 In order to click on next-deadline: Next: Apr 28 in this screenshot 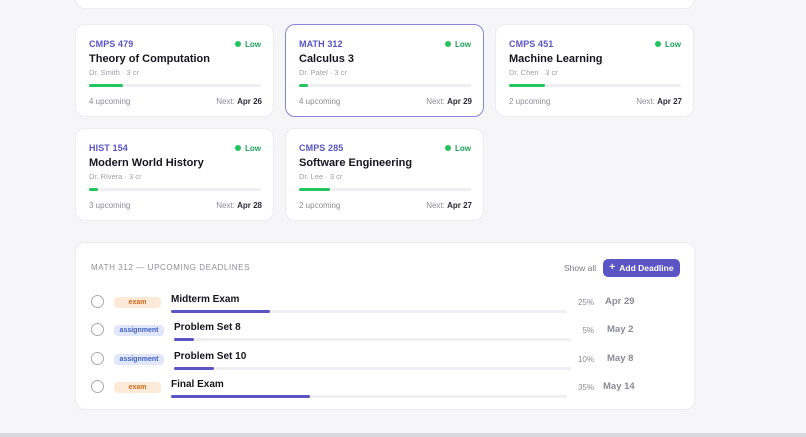, I will do `click(239, 205)`.